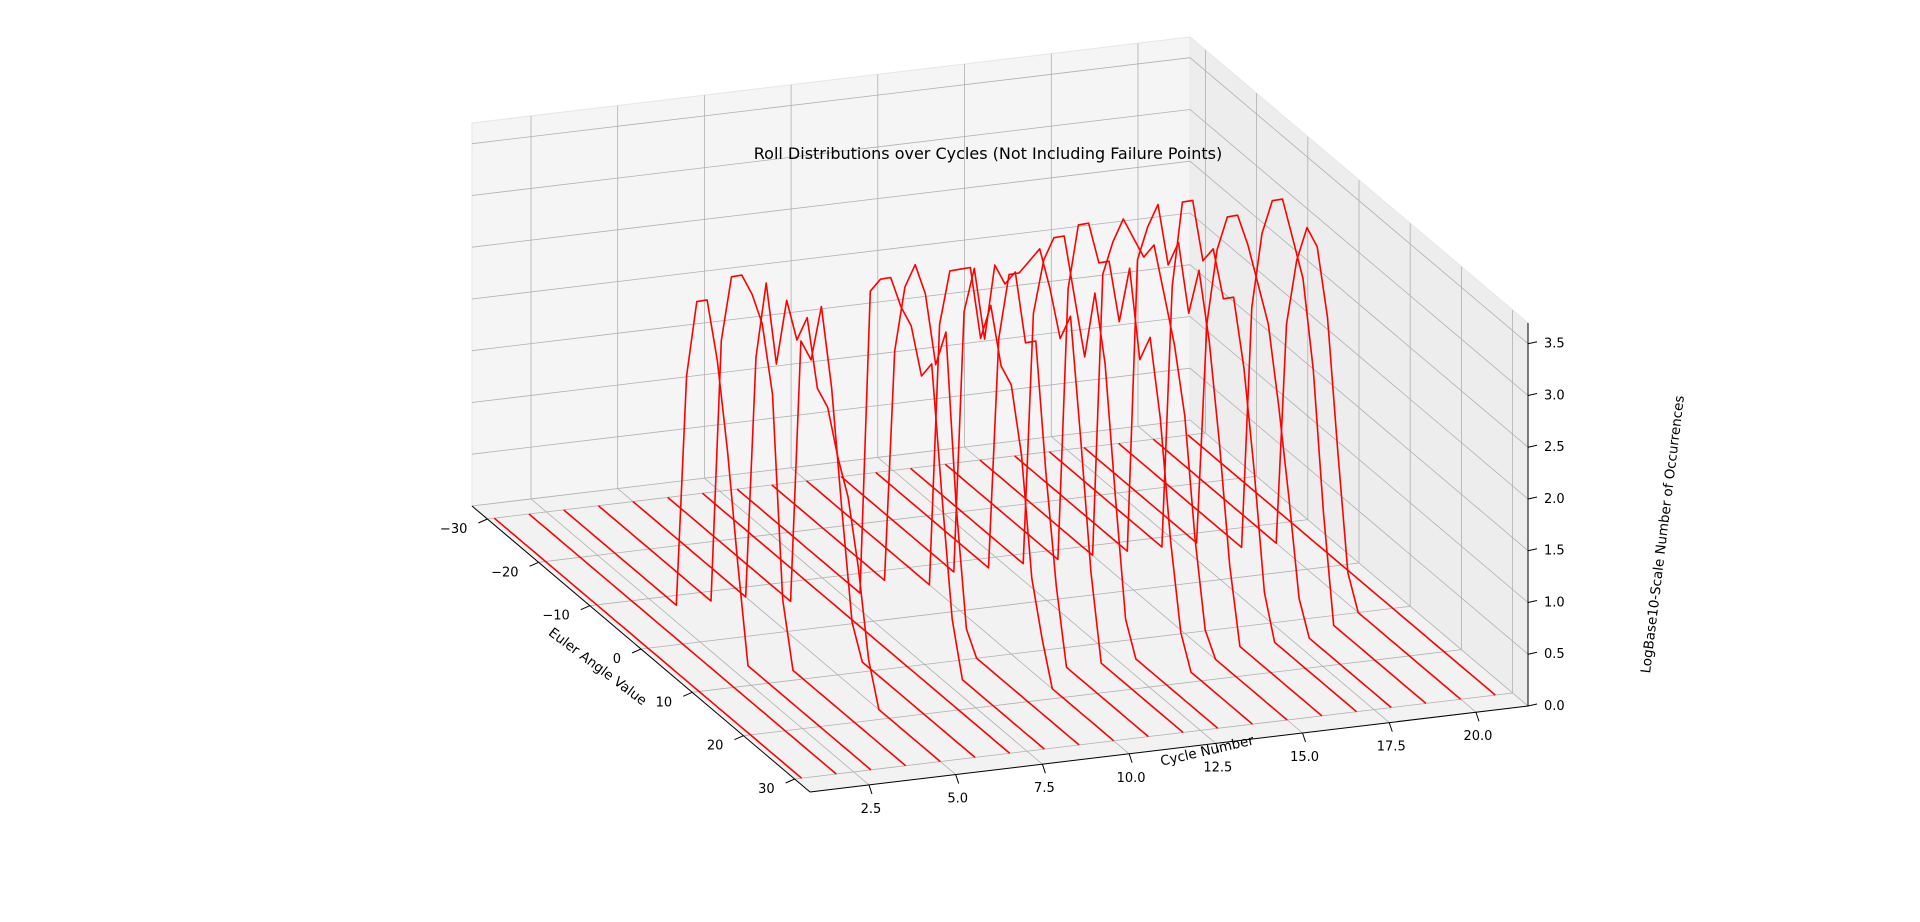 The image size is (1920, 922). Describe the element at coordinates (1663, 535) in the screenshot. I see `z-axis-label: LogBase10-Scale Number of Occurrences` at that location.